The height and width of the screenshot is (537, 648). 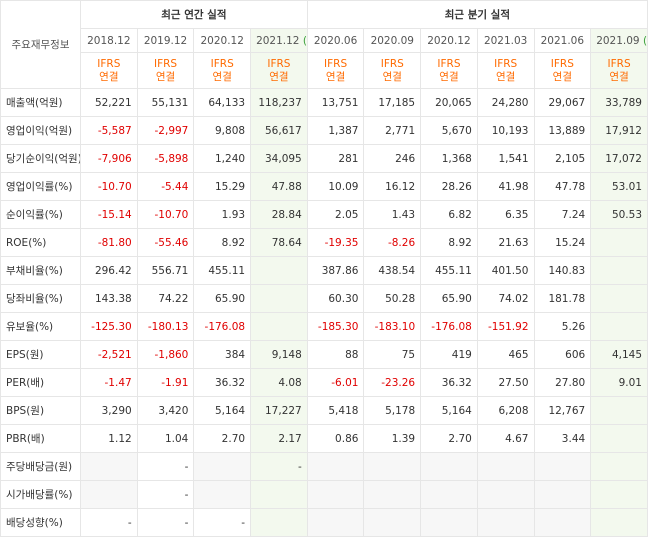 I want to click on value-cell: -6.01, so click(x=335, y=382).